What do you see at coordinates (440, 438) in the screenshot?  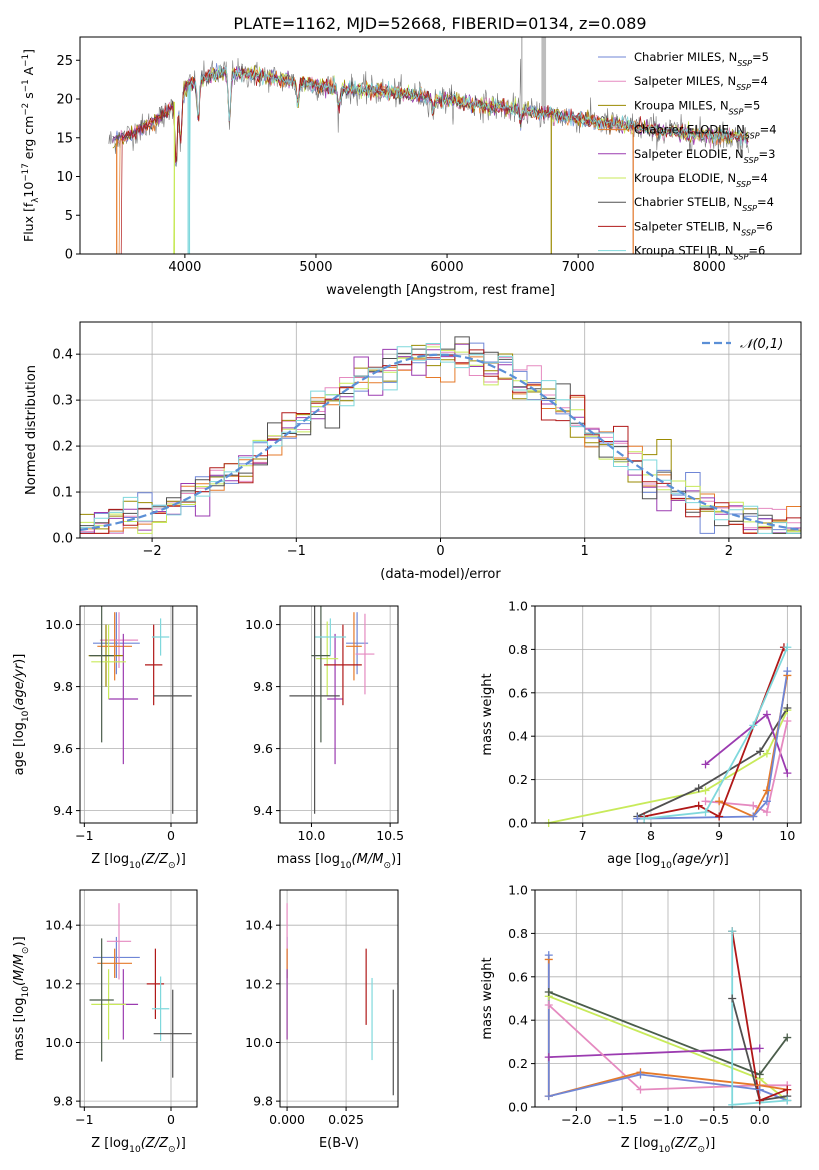 I see `histogram-line` at bounding box center [440, 438].